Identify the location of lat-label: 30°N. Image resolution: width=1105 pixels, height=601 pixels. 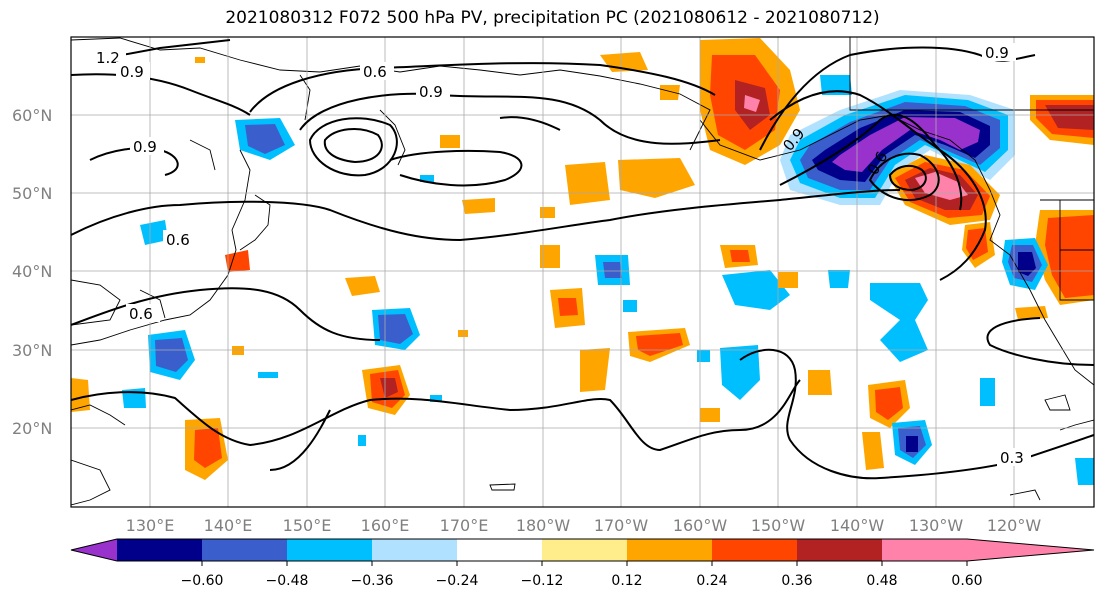
(32, 350).